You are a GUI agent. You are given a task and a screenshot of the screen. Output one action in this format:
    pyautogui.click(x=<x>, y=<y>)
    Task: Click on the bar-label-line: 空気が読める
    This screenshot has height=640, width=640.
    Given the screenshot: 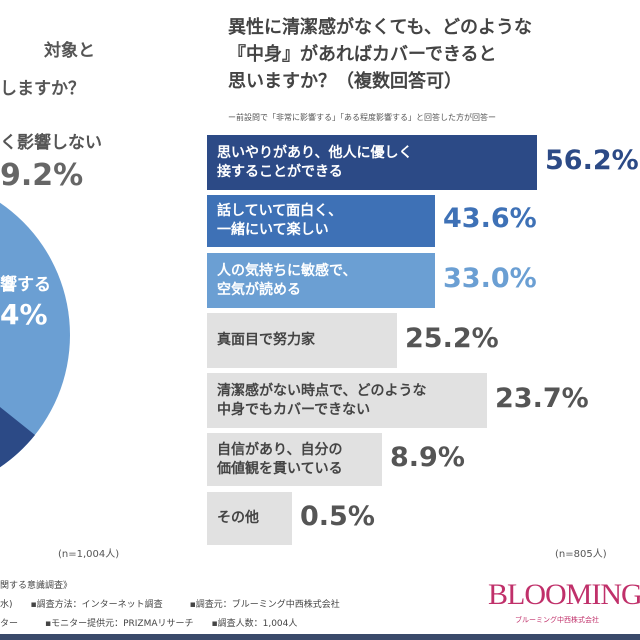 What is the action you would take?
    pyautogui.click(x=259, y=289)
    